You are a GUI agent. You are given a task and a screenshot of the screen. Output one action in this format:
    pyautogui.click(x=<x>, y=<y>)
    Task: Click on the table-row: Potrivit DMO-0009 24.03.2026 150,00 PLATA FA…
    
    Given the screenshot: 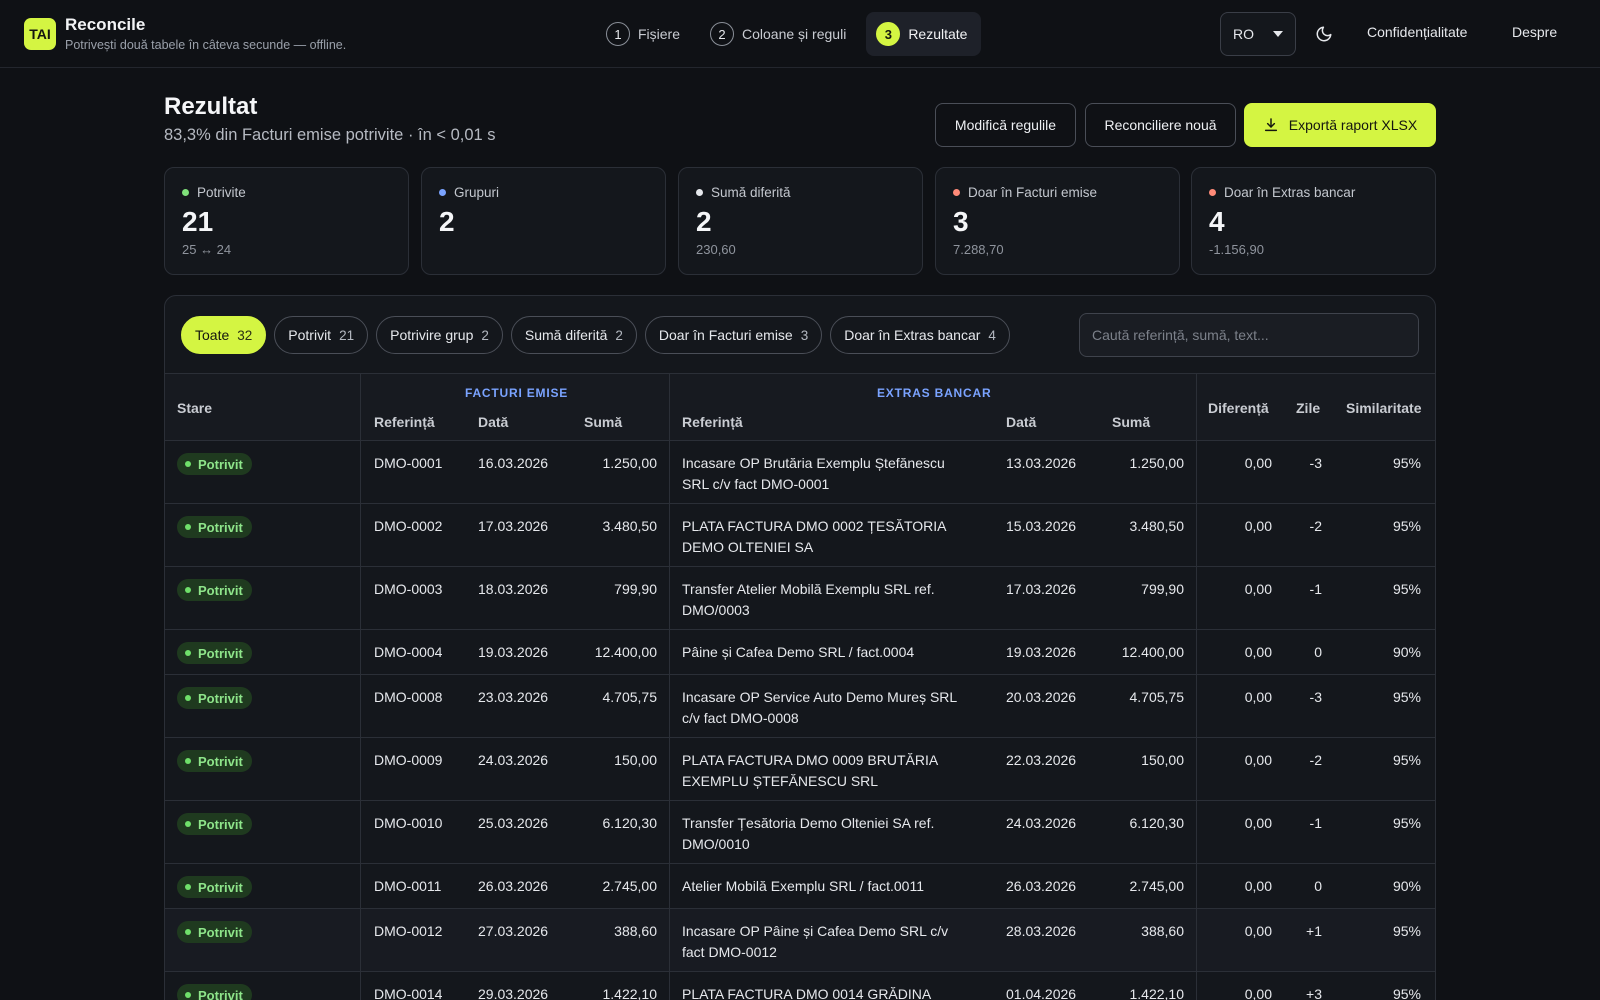 What is the action you would take?
    pyautogui.click(x=800, y=769)
    